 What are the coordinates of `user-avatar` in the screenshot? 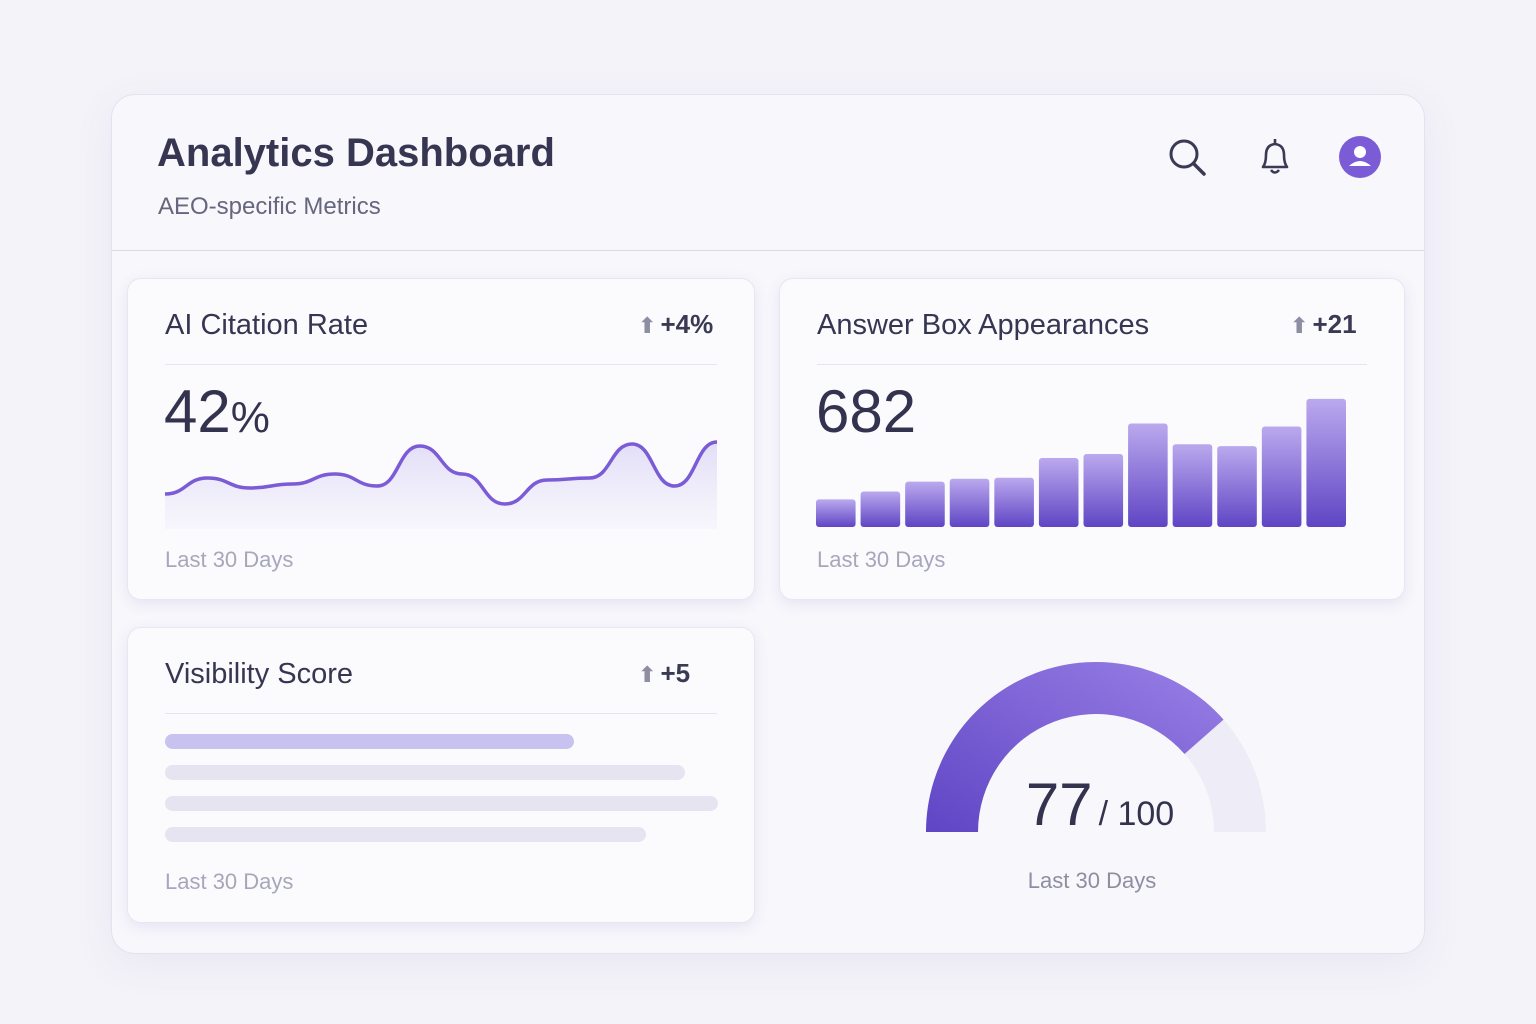 It's located at (1360, 157).